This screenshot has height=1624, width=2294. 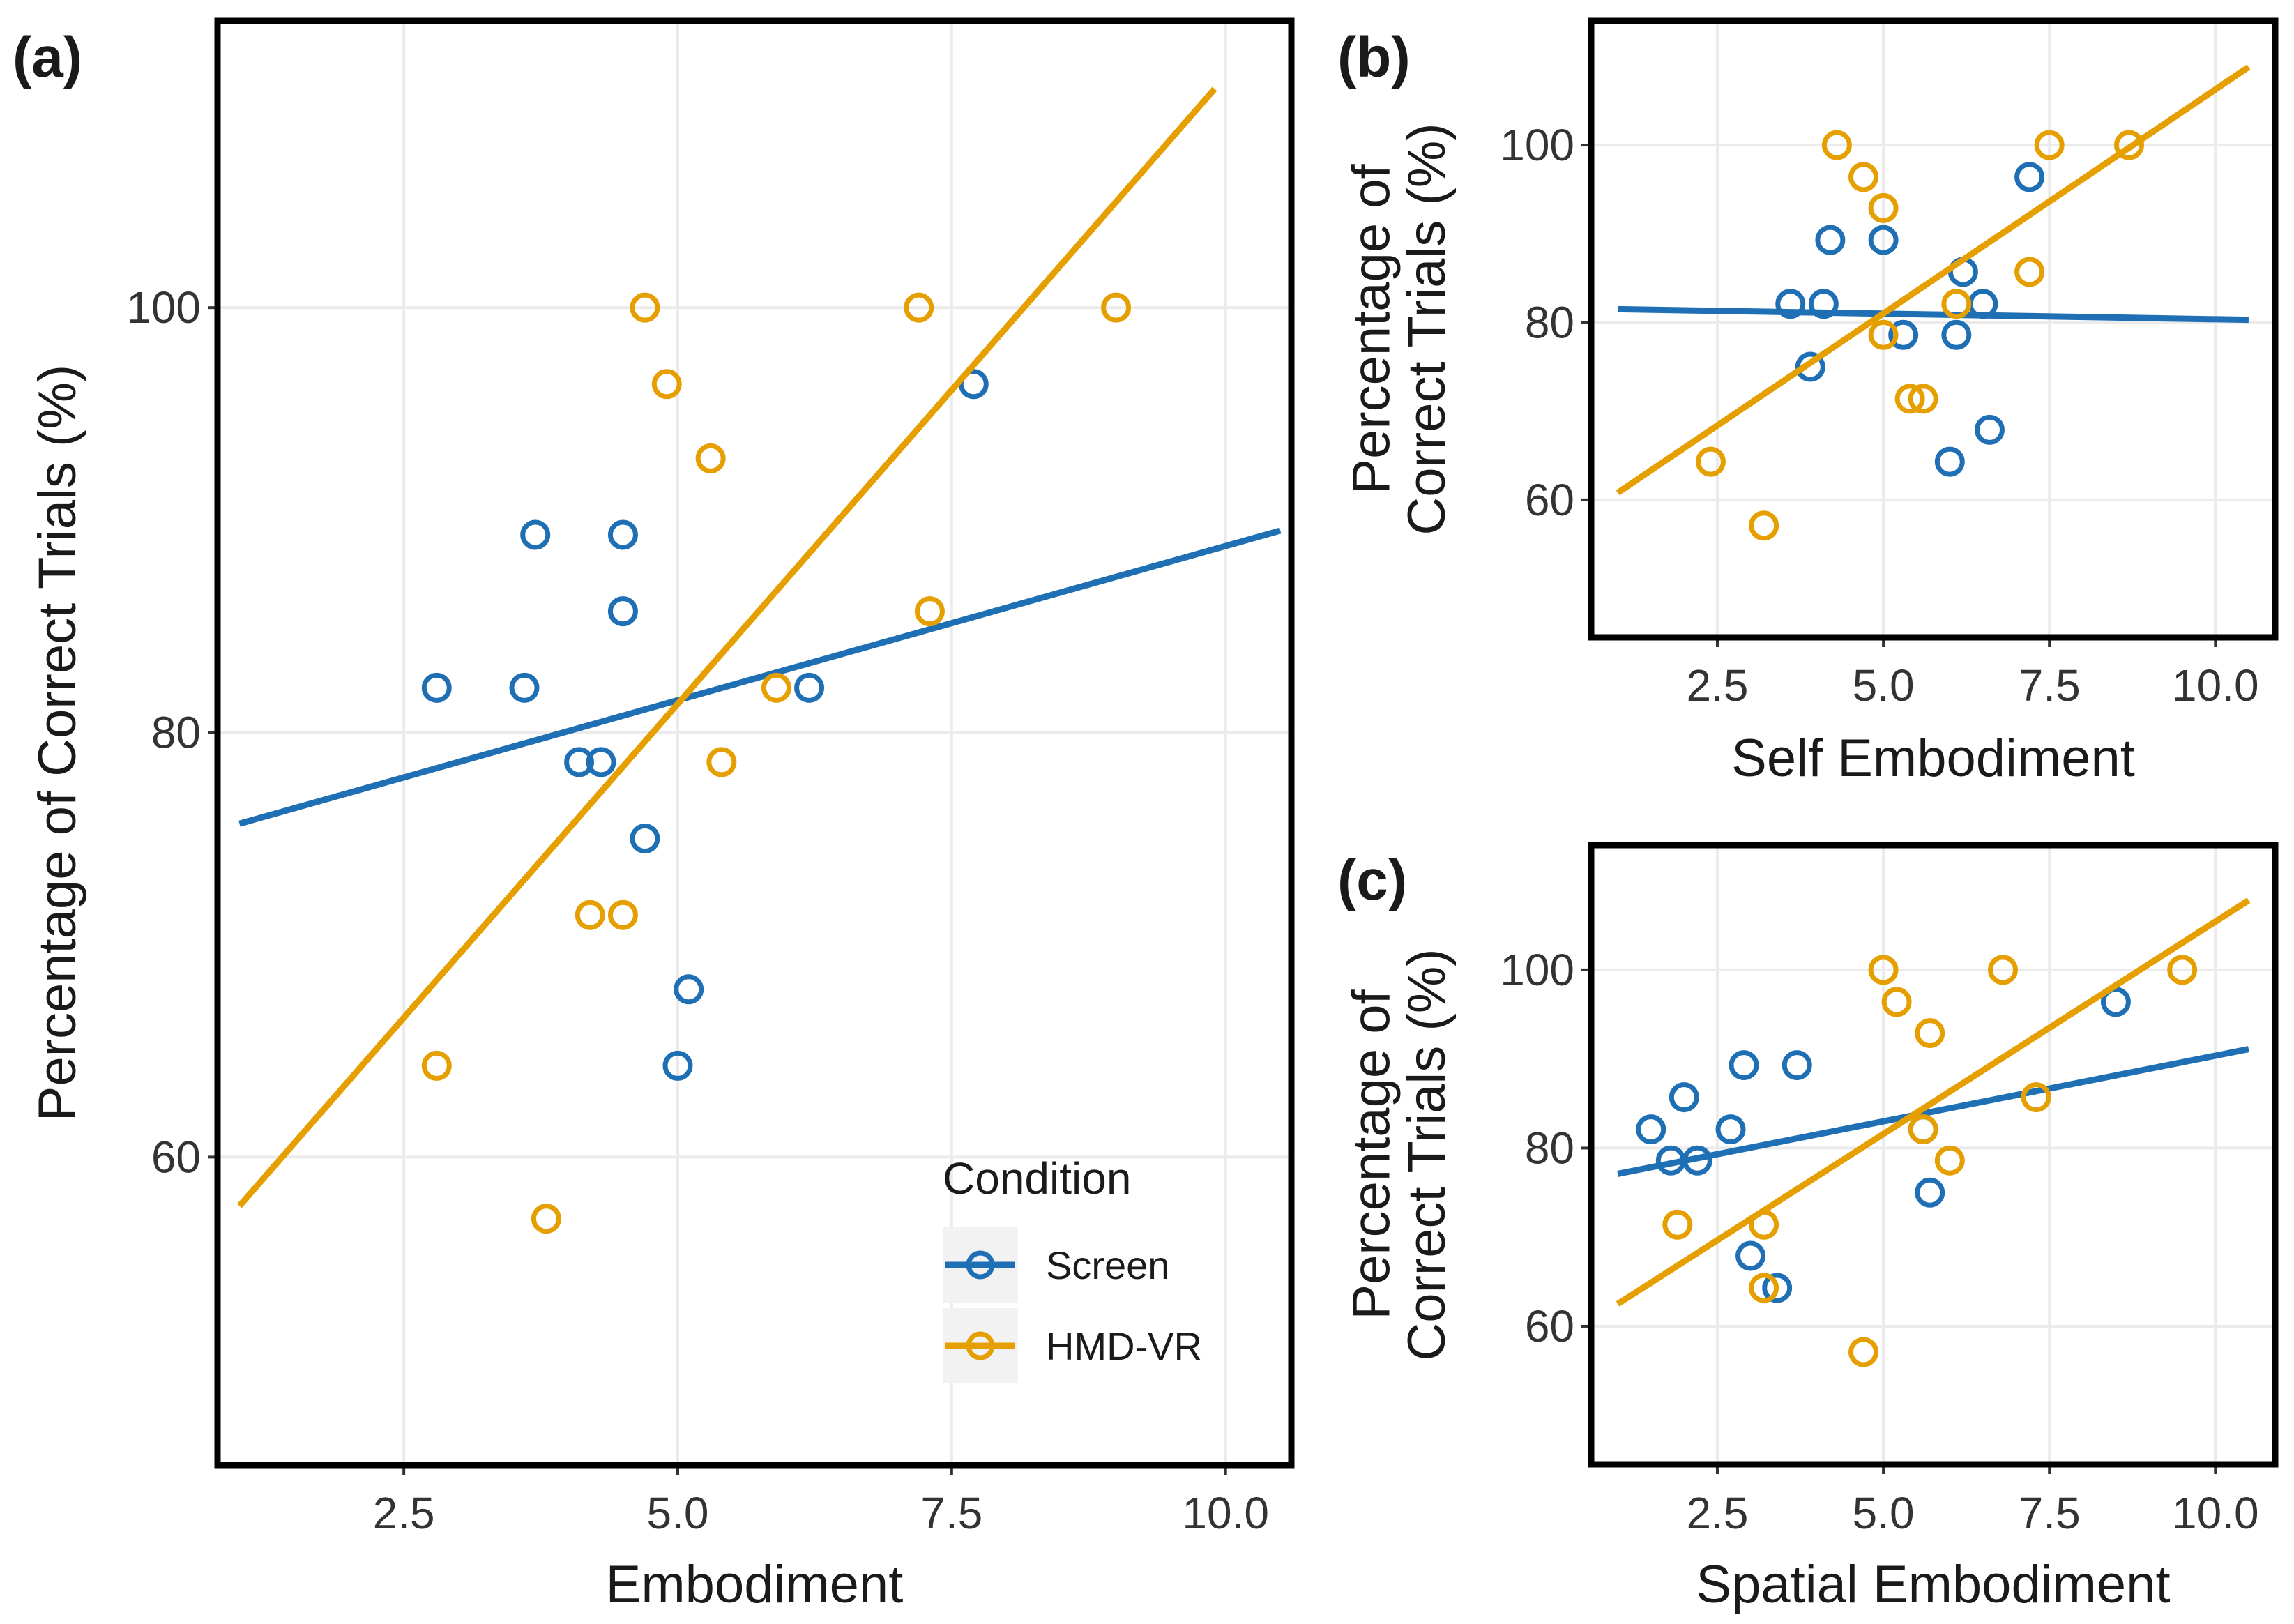 What do you see at coordinates (1717, 1513) in the screenshot?
I see `panel-c-x-tick-label: 2.5` at bounding box center [1717, 1513].